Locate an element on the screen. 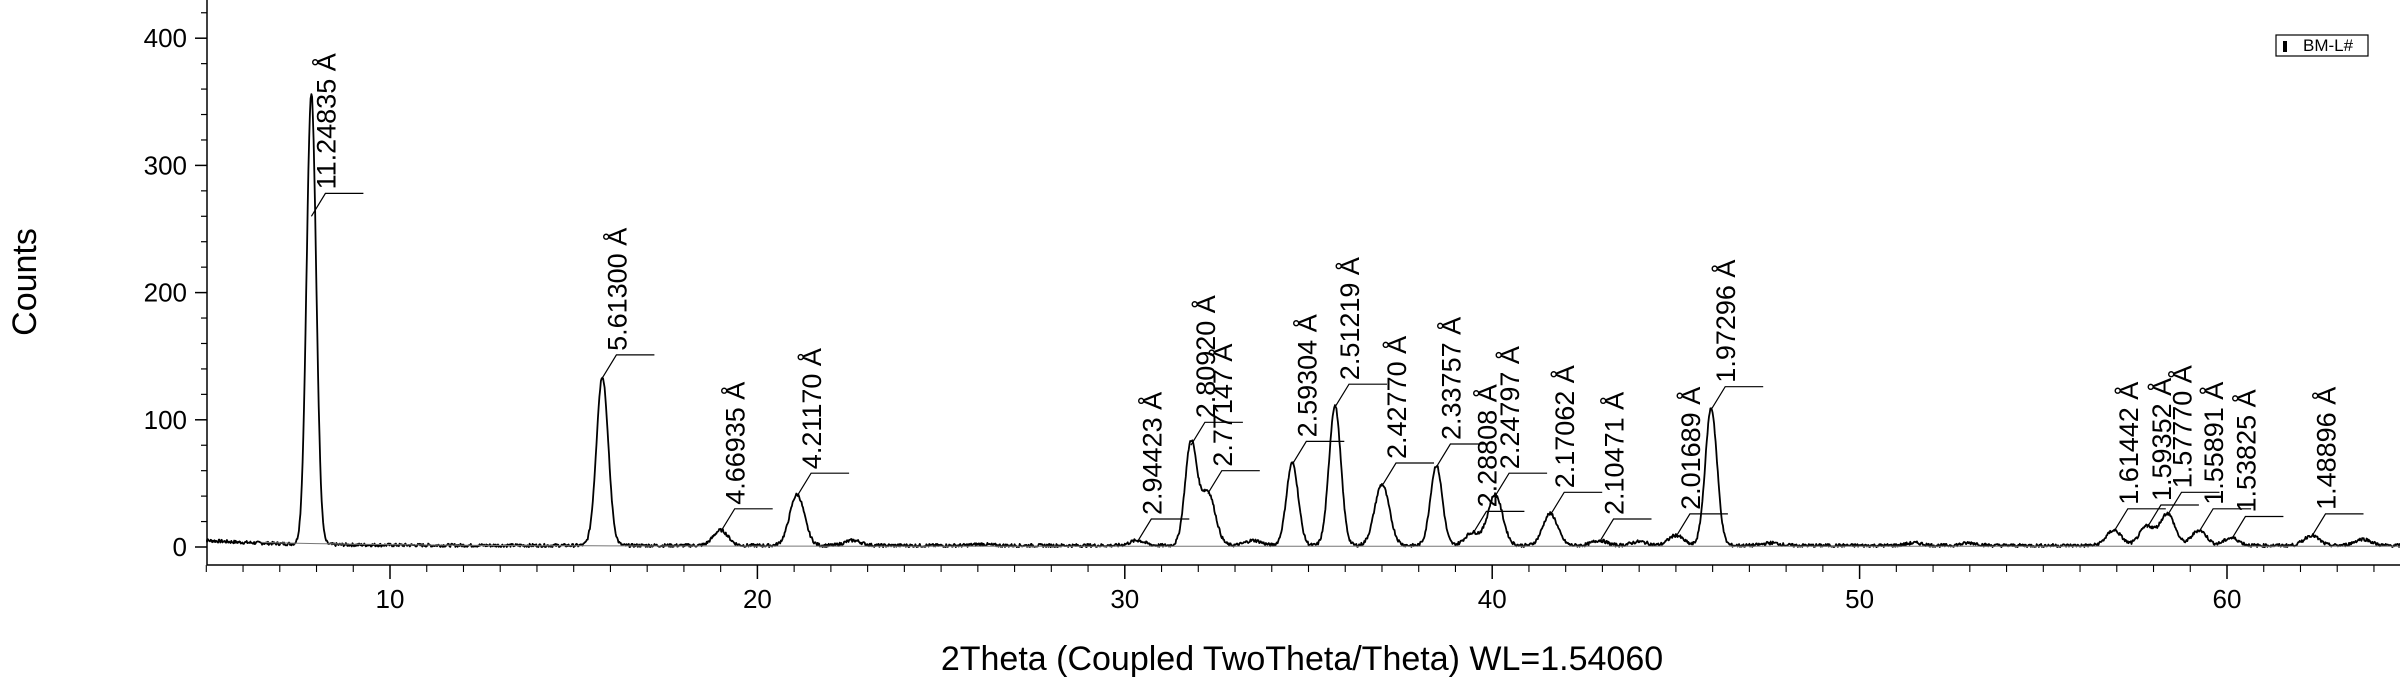 The width and height of the screenshot is (2400, 681). y-axis-label: Counts is located at coordinates (25, 282).